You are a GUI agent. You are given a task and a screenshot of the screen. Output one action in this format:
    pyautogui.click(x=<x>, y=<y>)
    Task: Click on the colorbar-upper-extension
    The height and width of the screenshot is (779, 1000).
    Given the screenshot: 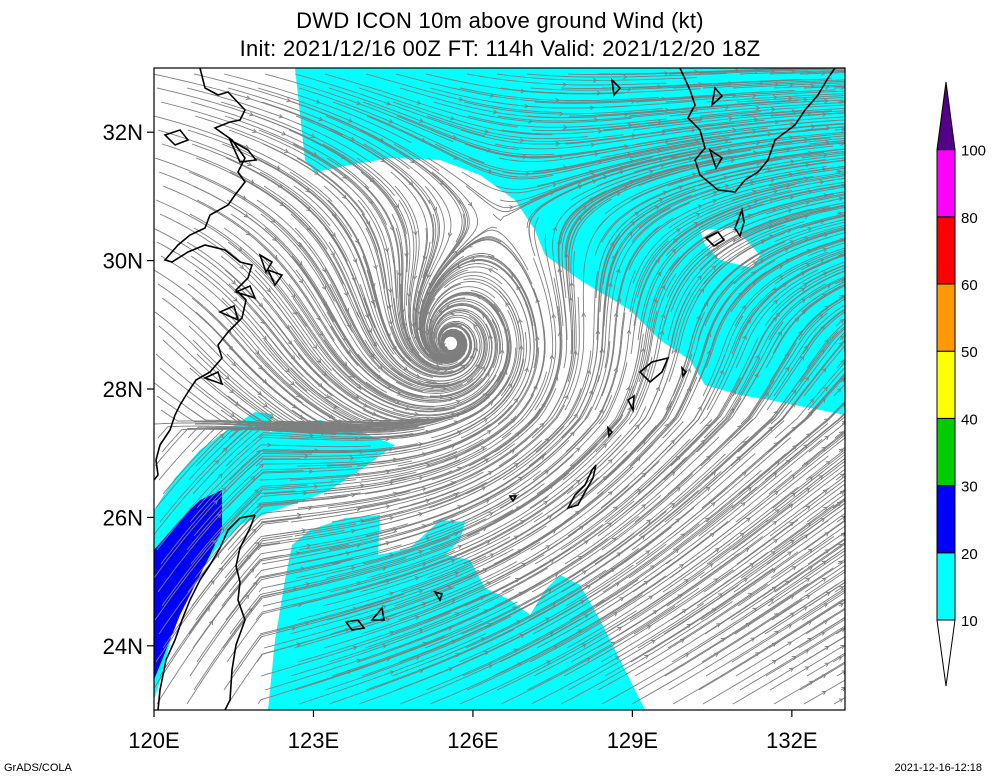 What is the action you would take?
    pyautogui.click(x=946, y=116)
    